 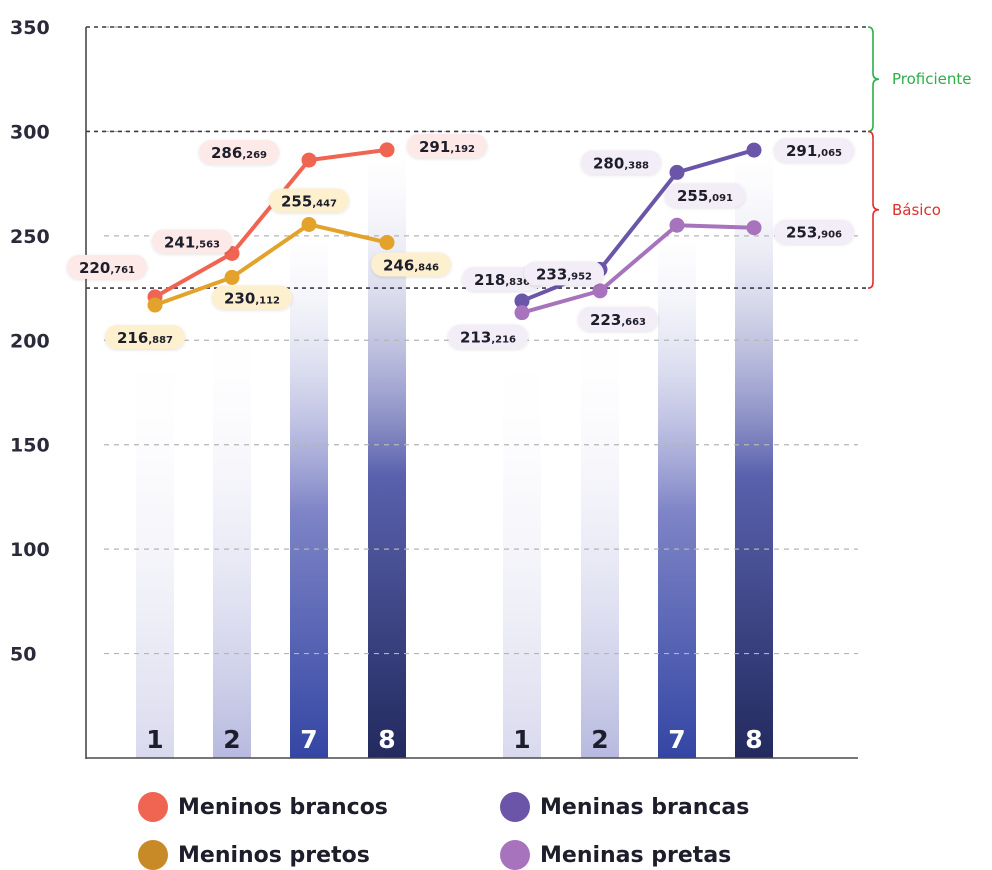 I want to click on data-label-meninos-brancos-1: 220,761, so click(x=107, y=268).